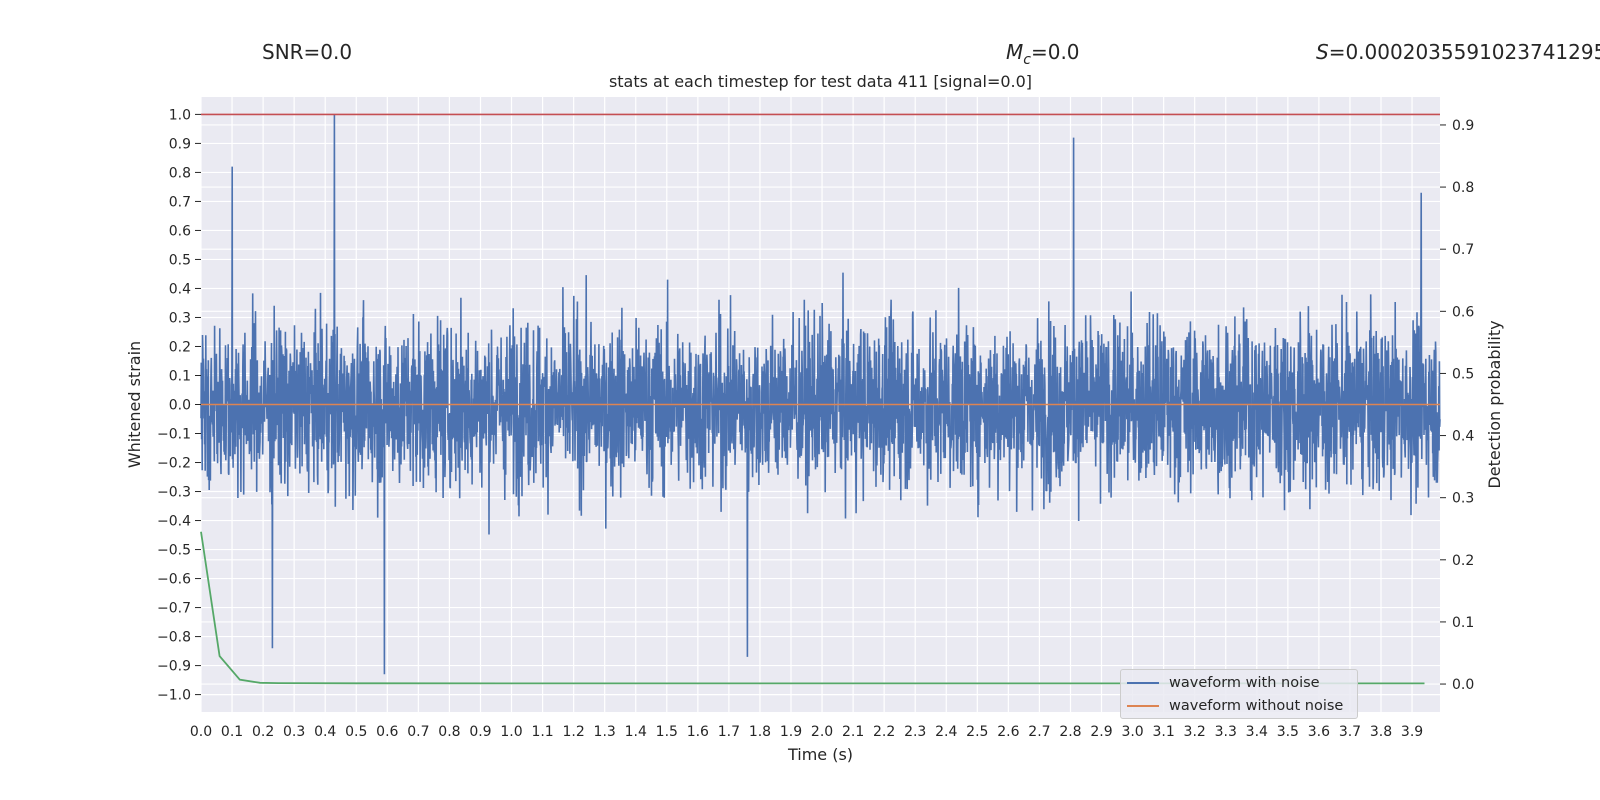 This screenshot has width=1600, height=800. What do you see at coordinates (636, 732) in the screenshot?
I see `x-tick-label: 1.4` at bounding box center [636, 732].